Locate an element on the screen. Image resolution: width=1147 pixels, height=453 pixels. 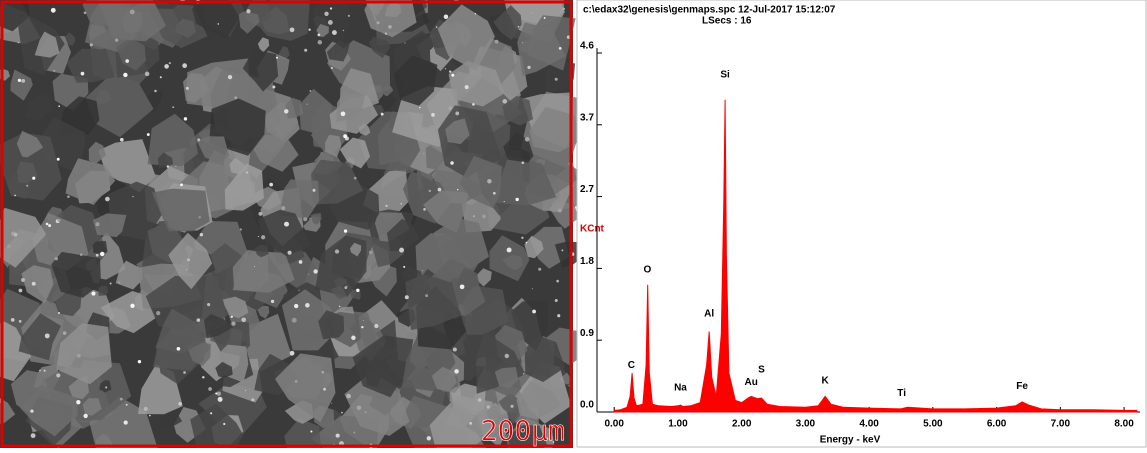
peak-label: Na is located at coordinates (680, 387).